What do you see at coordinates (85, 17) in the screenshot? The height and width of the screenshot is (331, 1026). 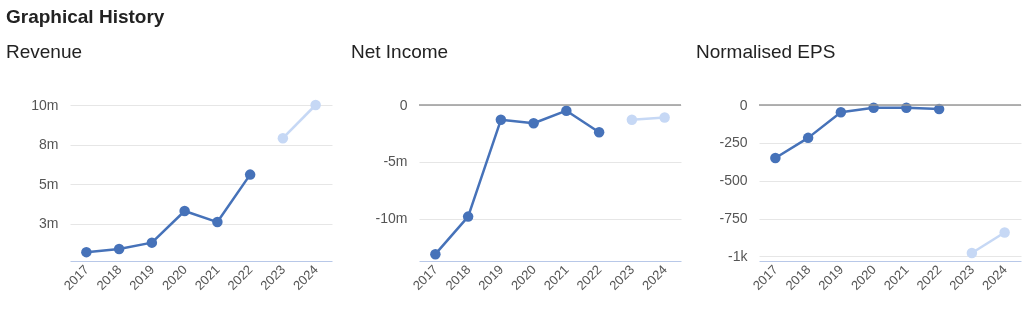 I see `text: Graphical History` at bounding box center [85, 17].